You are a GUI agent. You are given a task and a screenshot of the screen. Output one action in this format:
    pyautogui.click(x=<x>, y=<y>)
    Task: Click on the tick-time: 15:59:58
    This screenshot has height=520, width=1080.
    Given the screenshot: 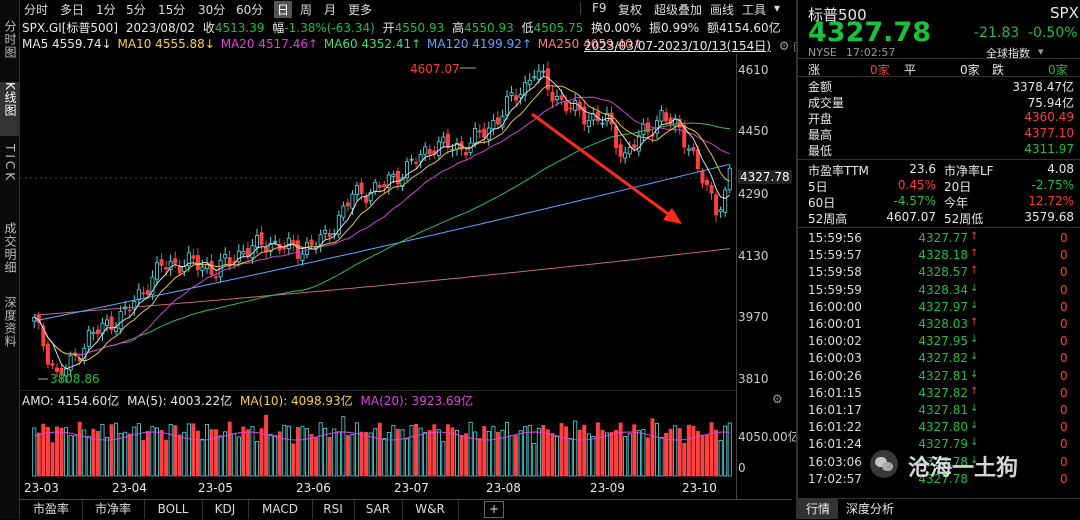 What is the action you would take?
    pyautogui.click(x=835, y=272)
    